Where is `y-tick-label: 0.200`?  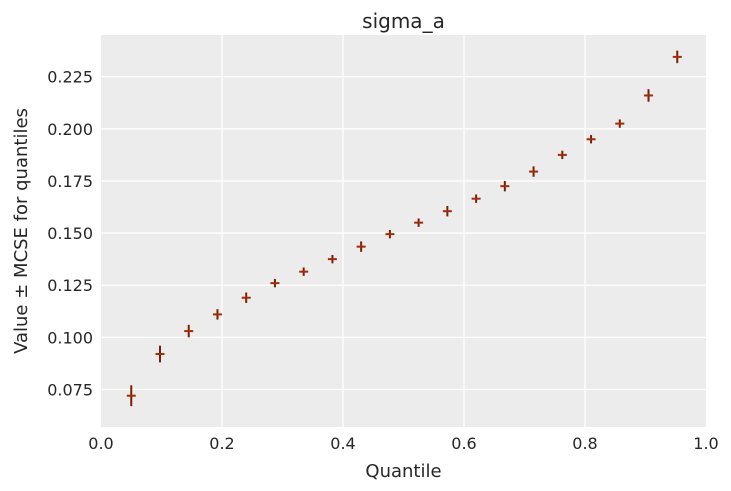
y-tick-label: 0.200 is located at coordinates (70, 129).